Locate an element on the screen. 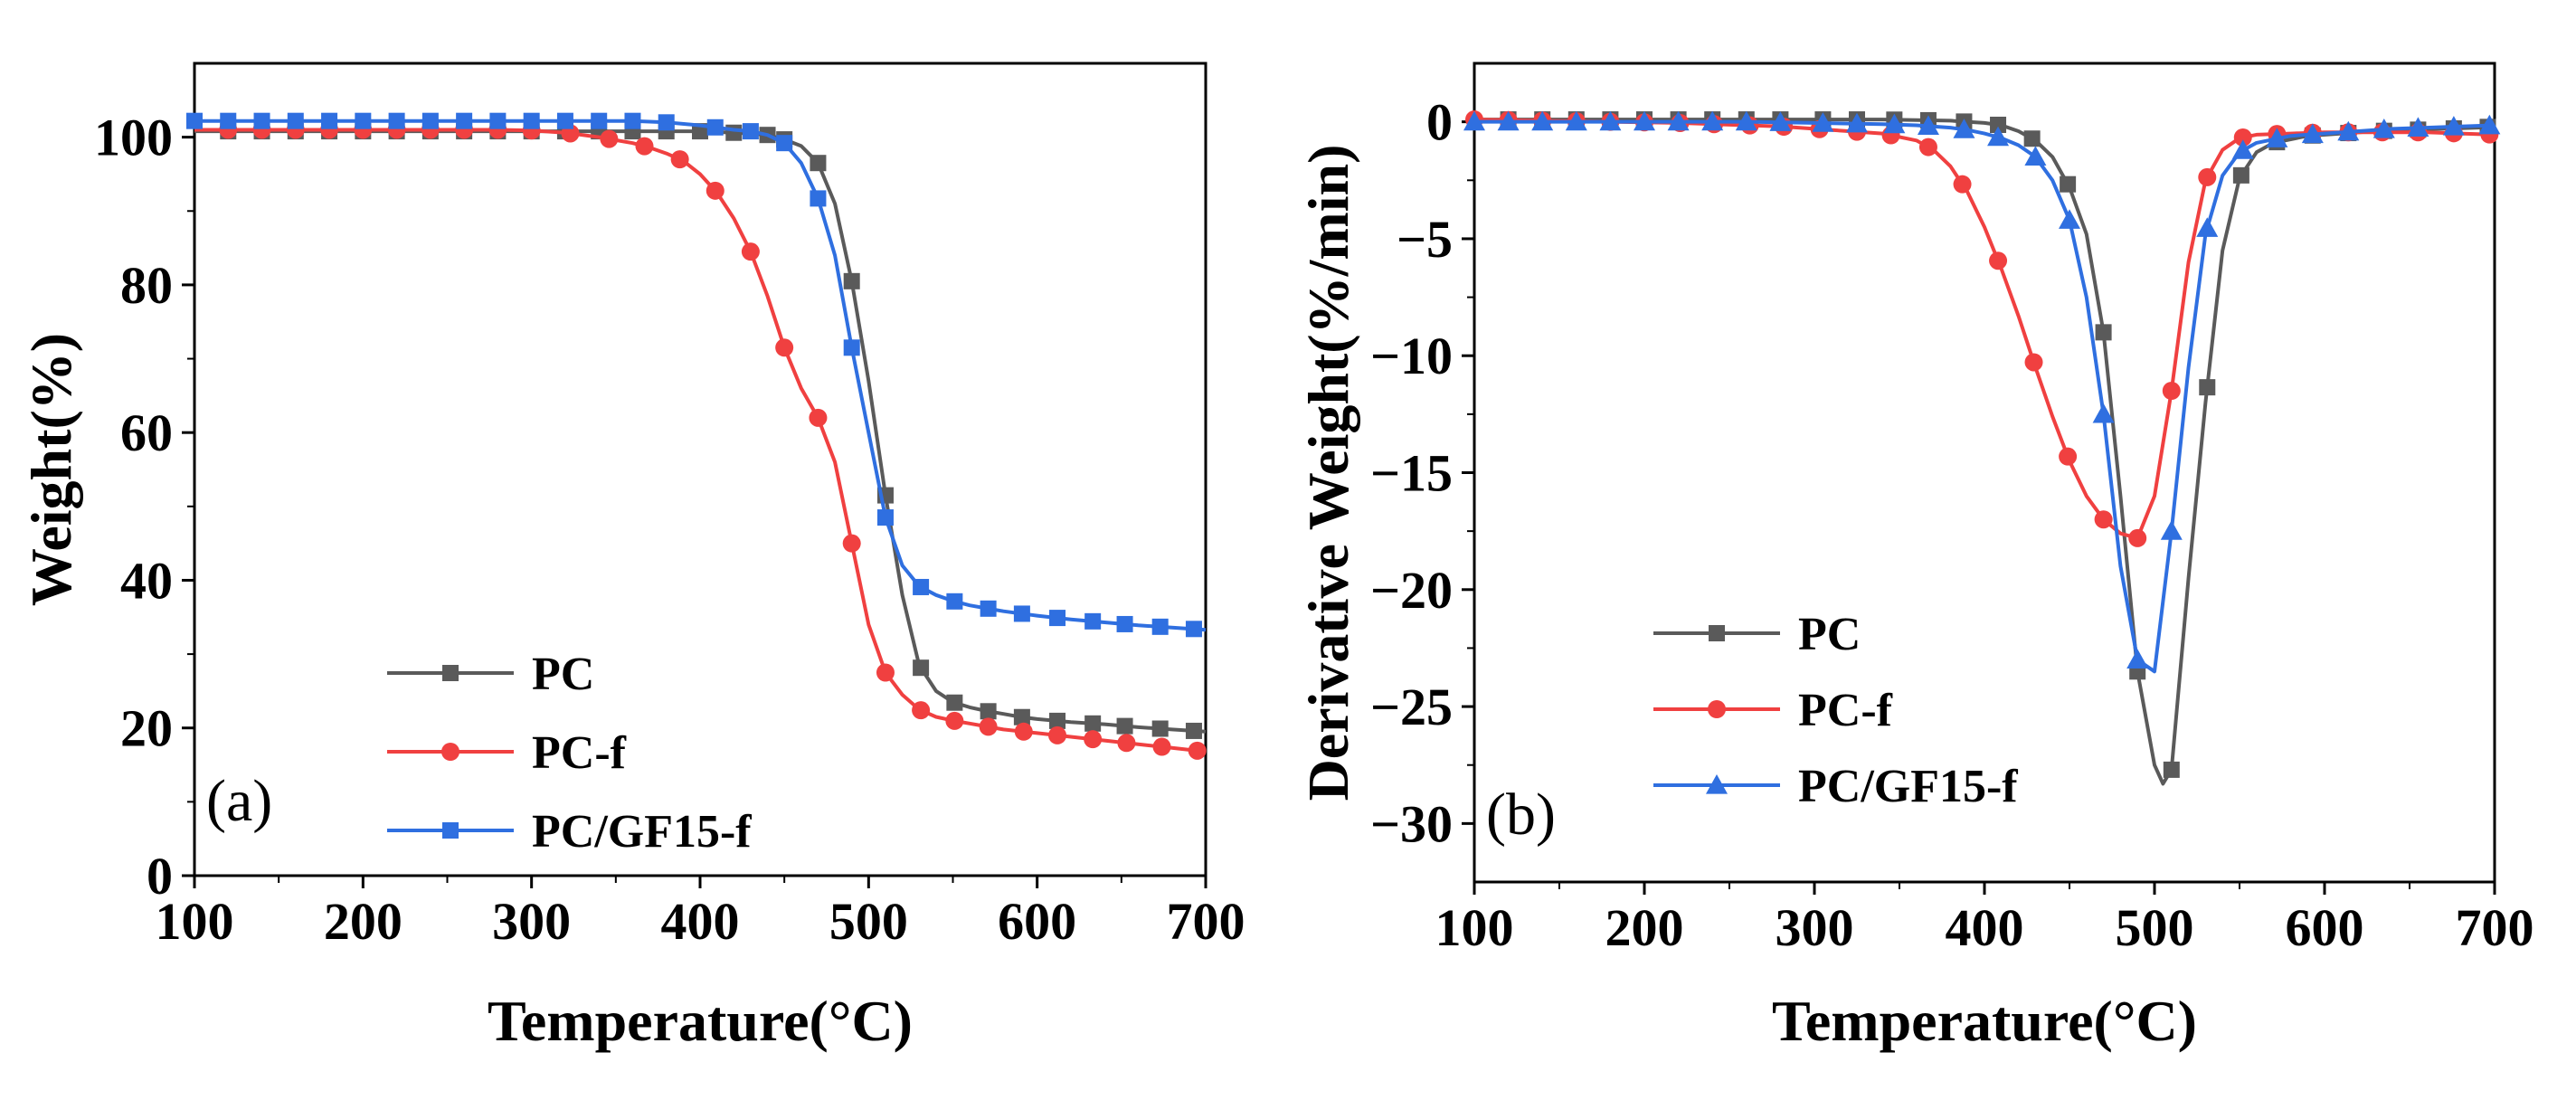  x-tick-label-a: 500 is located at coordinates (869, 921).